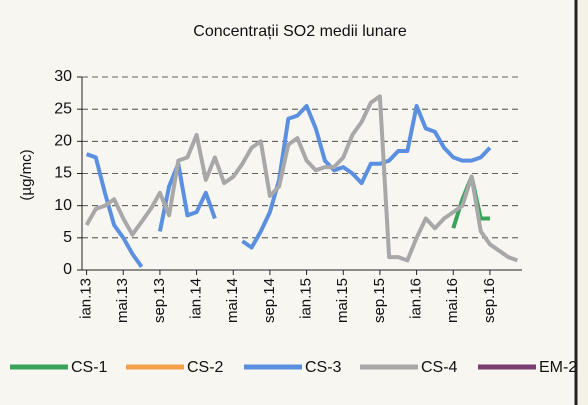 The width and height of the screenshot is (588, 405). What do you see at coordinates (67, 237) in the screenshot?
I see `y-tick-label: 5` at bounding box center [67, 237].